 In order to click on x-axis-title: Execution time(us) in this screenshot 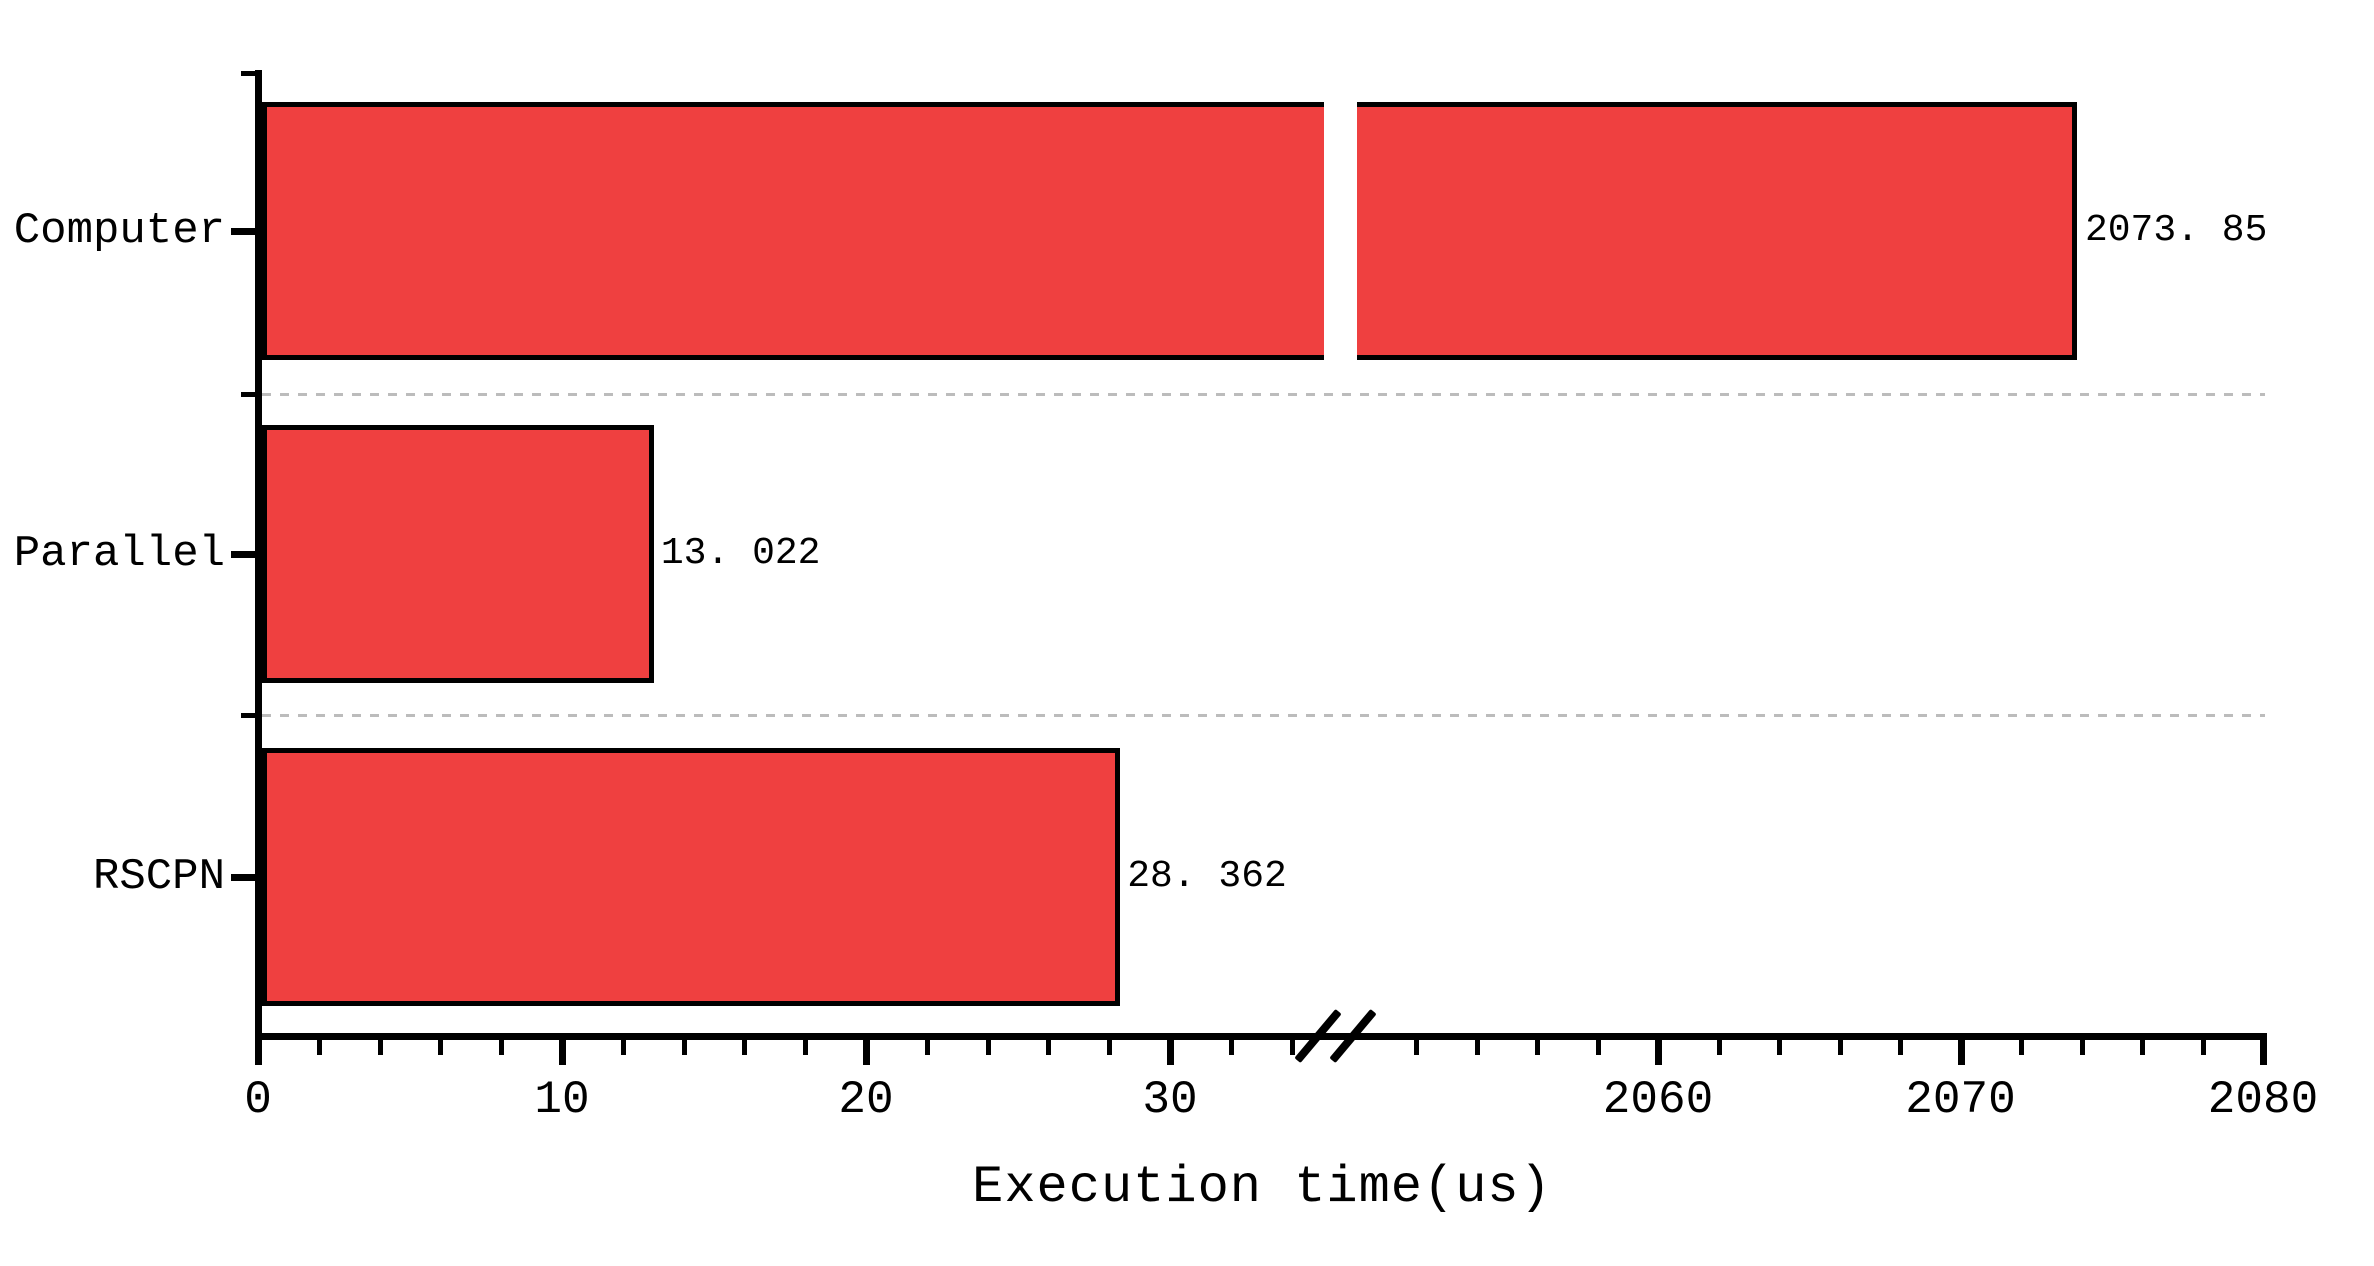, I will do `click(1262, 1187)`.